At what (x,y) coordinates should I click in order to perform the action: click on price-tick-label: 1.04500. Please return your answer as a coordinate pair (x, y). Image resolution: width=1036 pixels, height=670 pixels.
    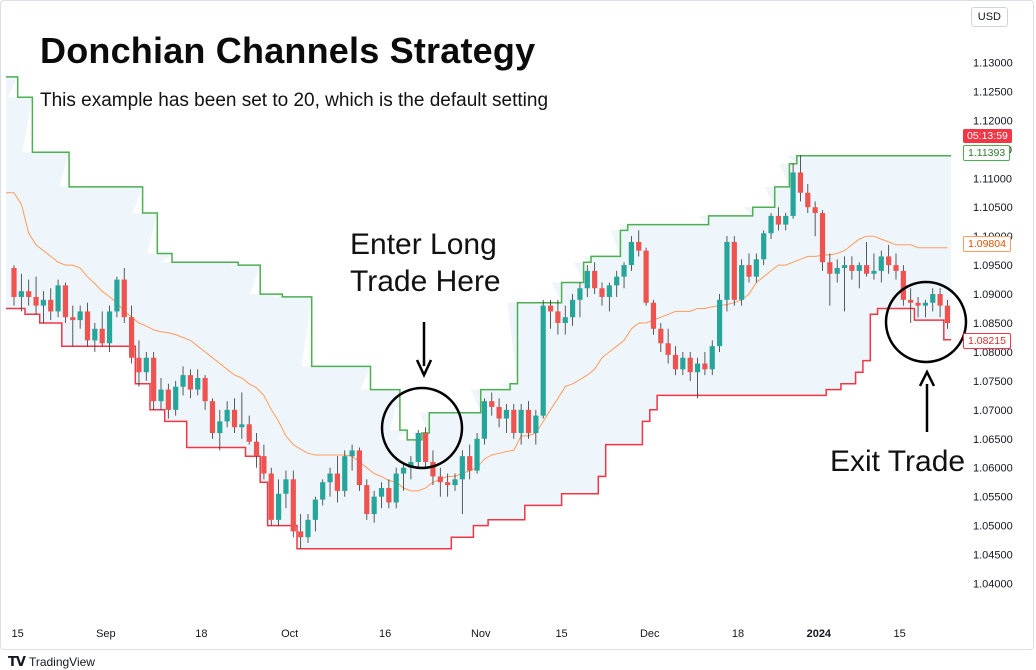
    Looking at the image, I should click on (993, 556).